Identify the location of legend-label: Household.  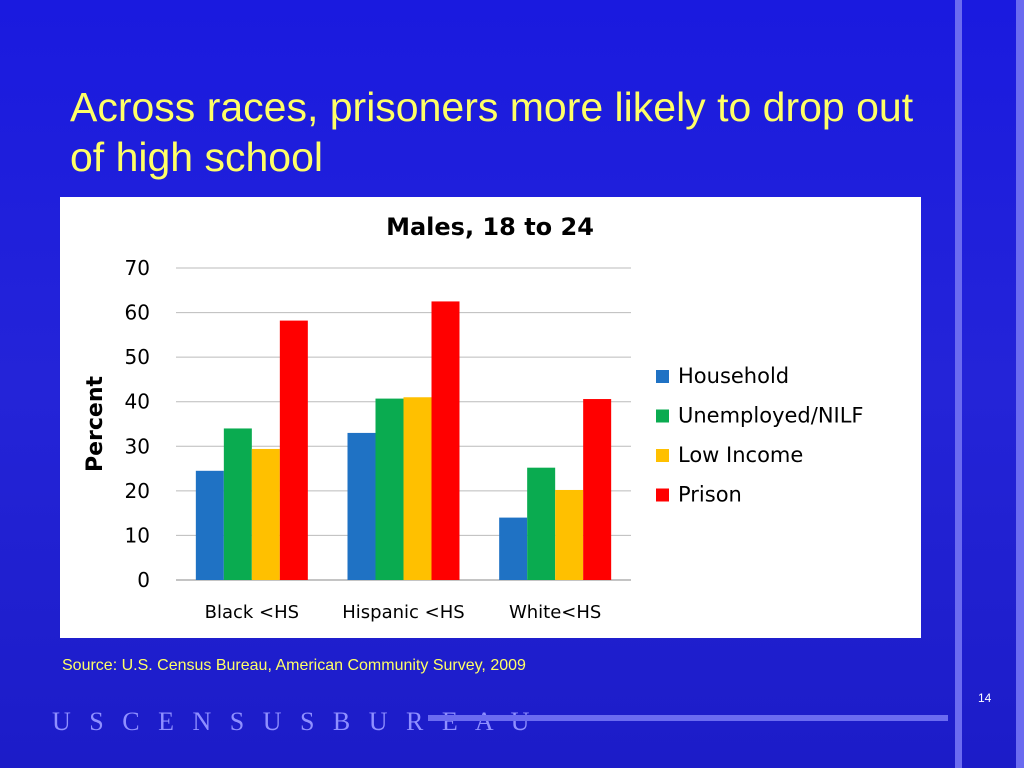
(733, 376).